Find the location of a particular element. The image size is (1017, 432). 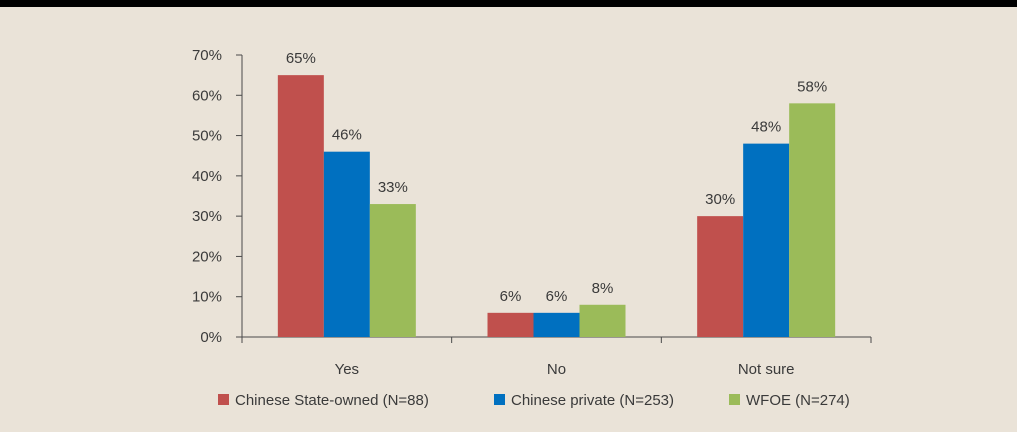

y-tick-label: 10% is located at coordinates (207, 297).